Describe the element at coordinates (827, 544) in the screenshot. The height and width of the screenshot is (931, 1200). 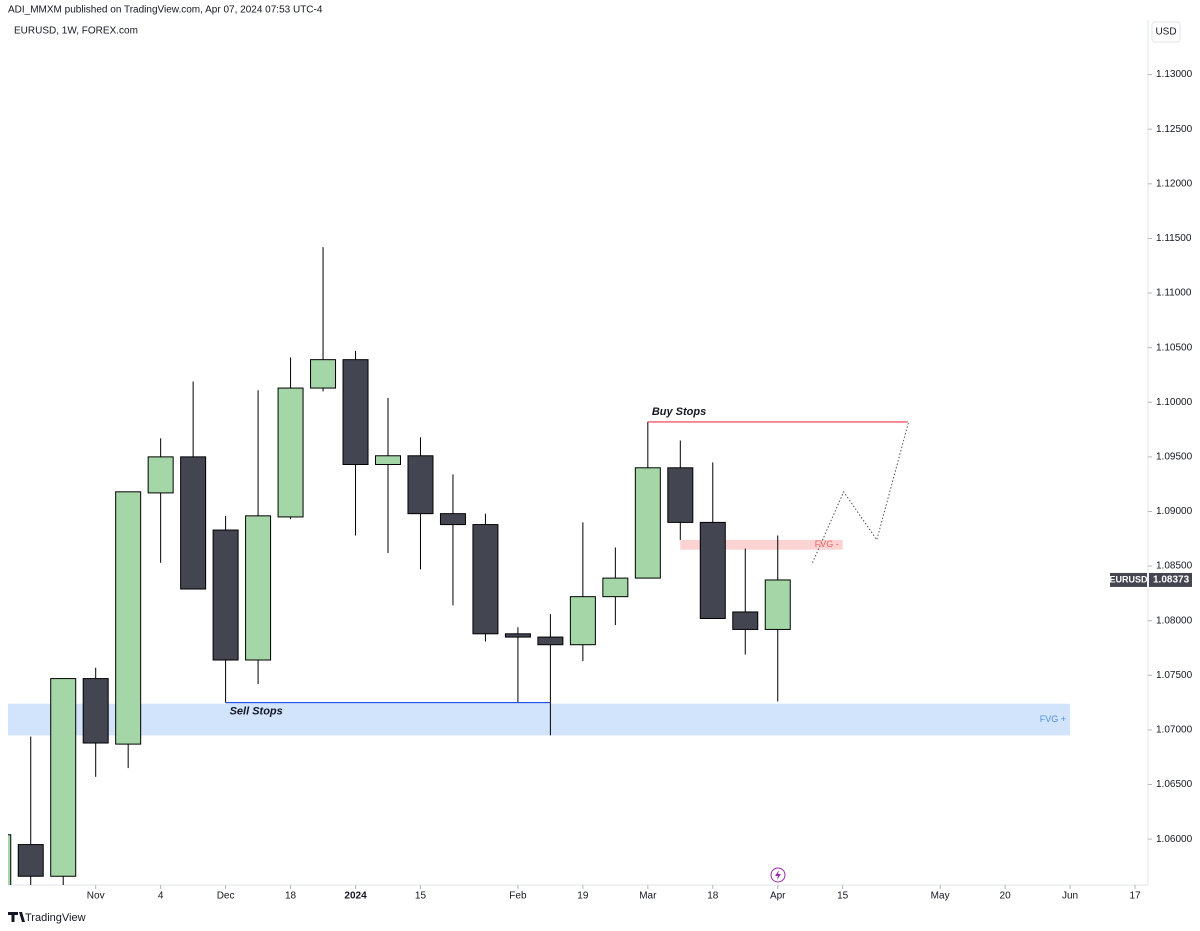
I see `fvg-label: FVG -` at that location.